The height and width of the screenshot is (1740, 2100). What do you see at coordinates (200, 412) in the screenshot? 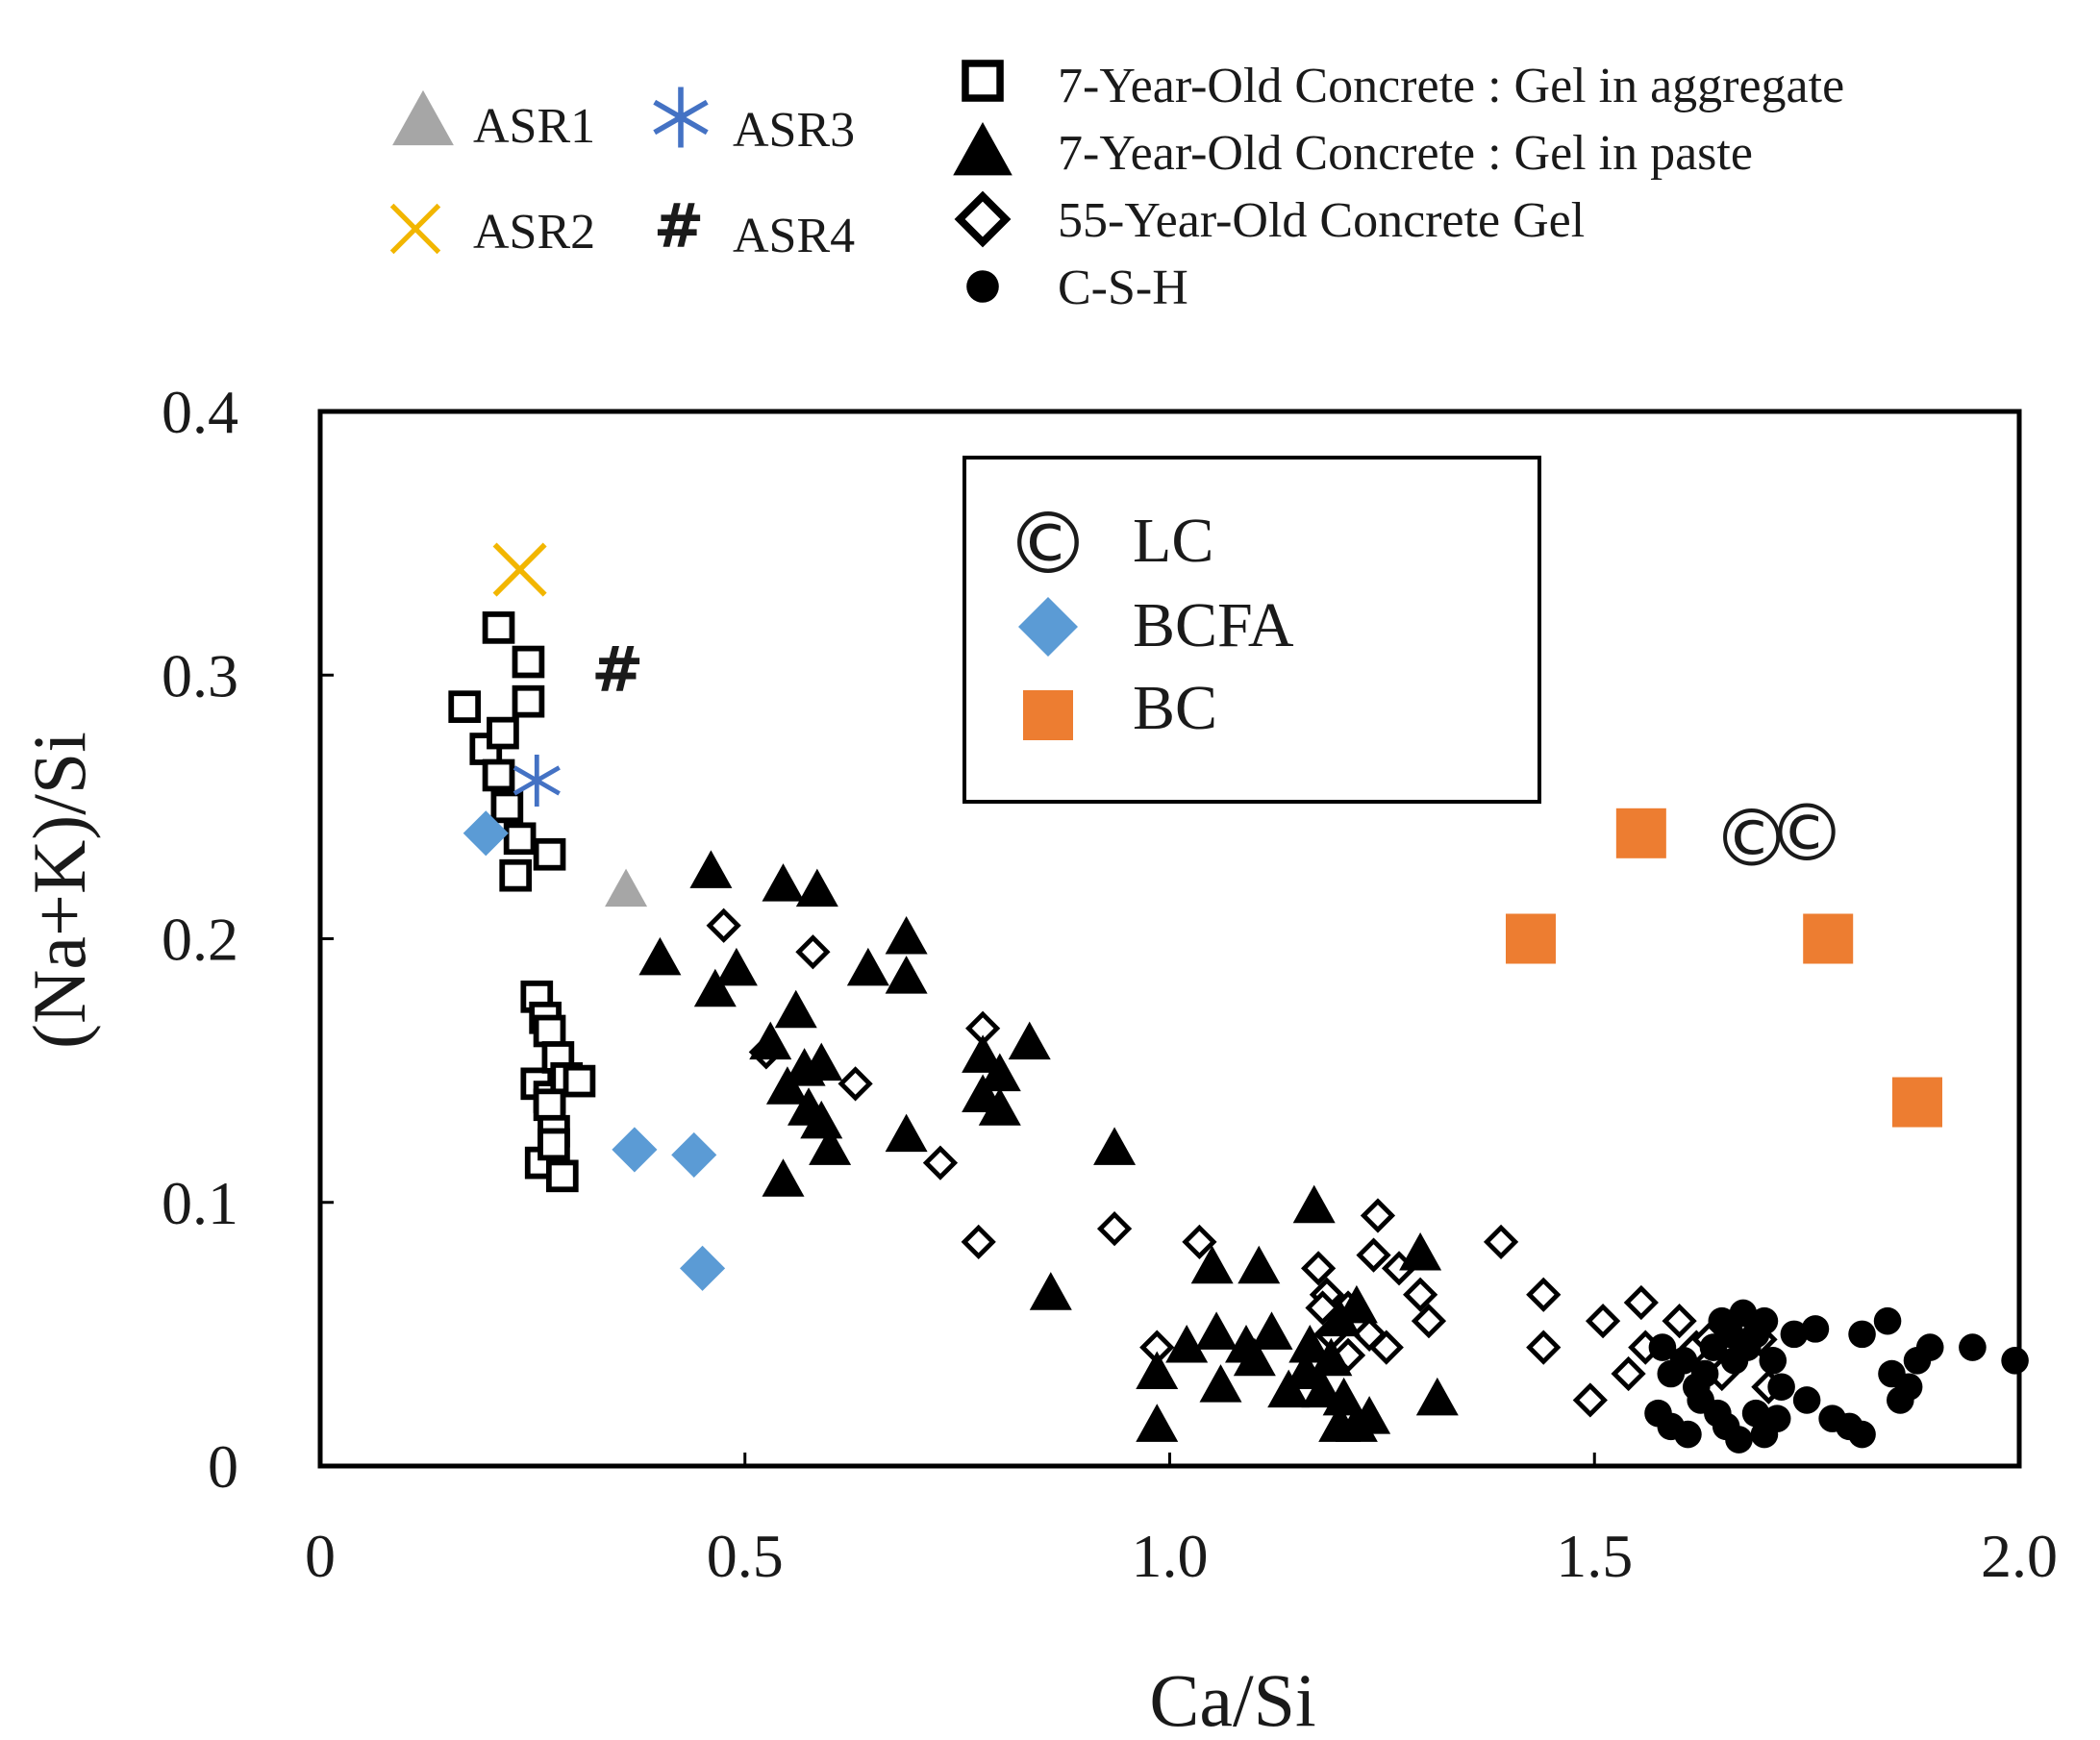
I see `y-tick-label: 0.4` at bounding box center [200, 412].